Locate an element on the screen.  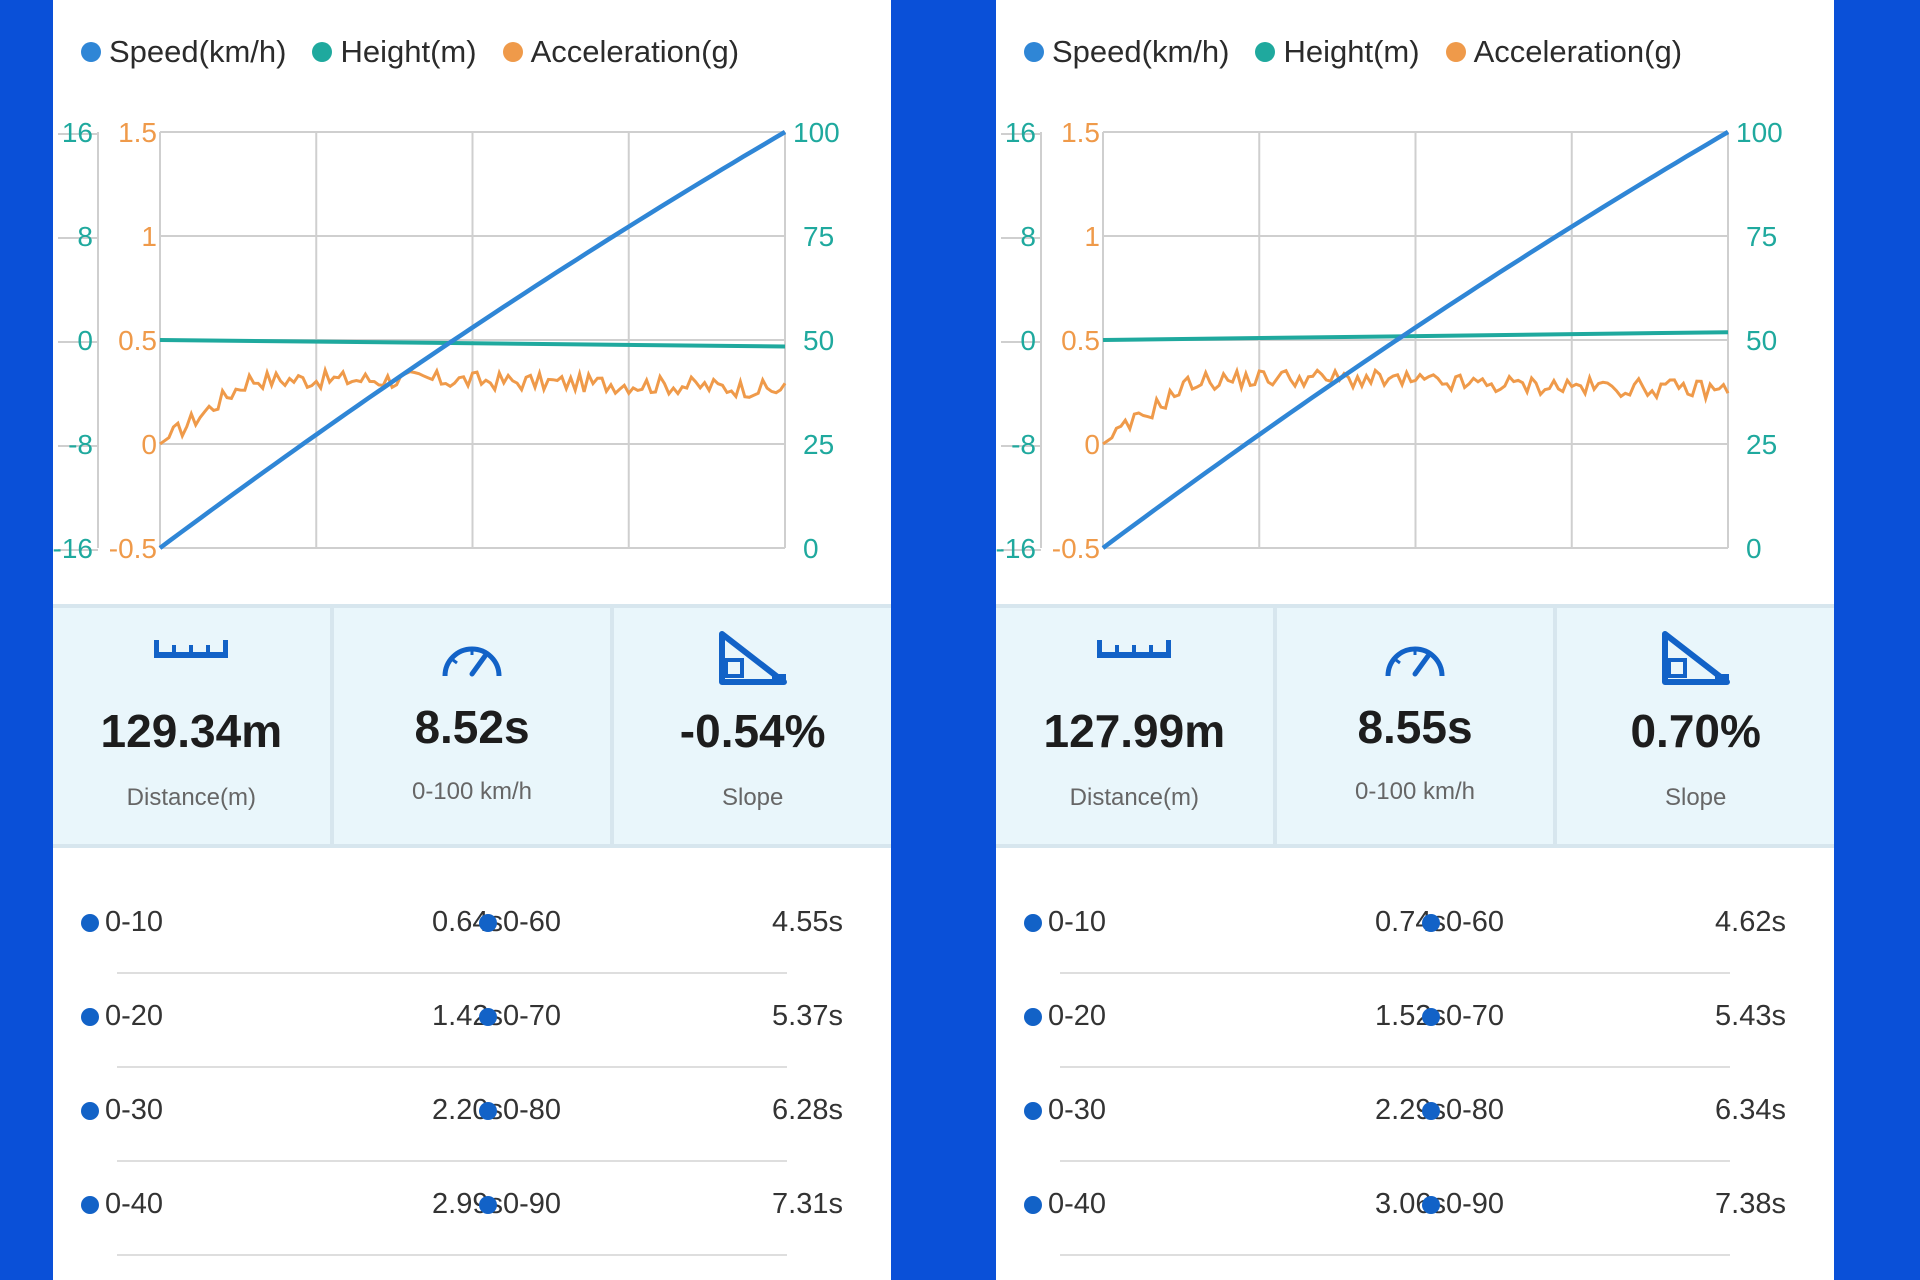
time-value: 8.52s is located at coordinates (472, 727).